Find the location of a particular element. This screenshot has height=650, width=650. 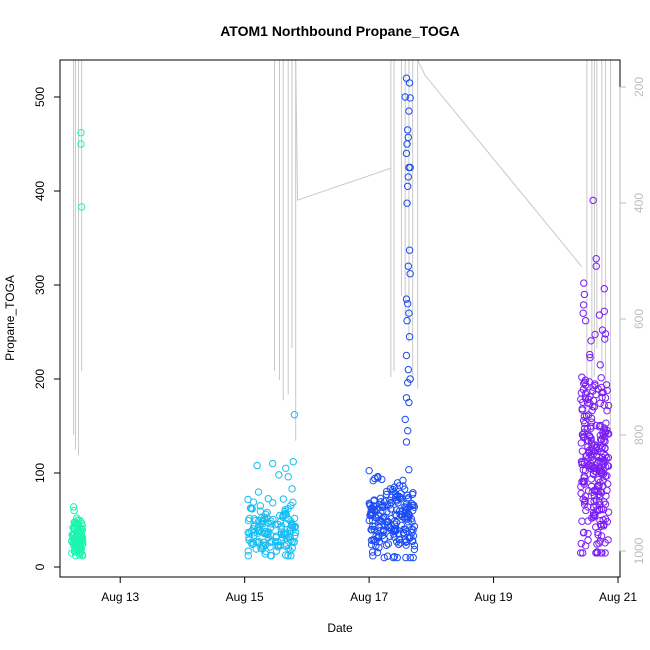

y-tick-label: 400 is located at coordinates (40, 191).